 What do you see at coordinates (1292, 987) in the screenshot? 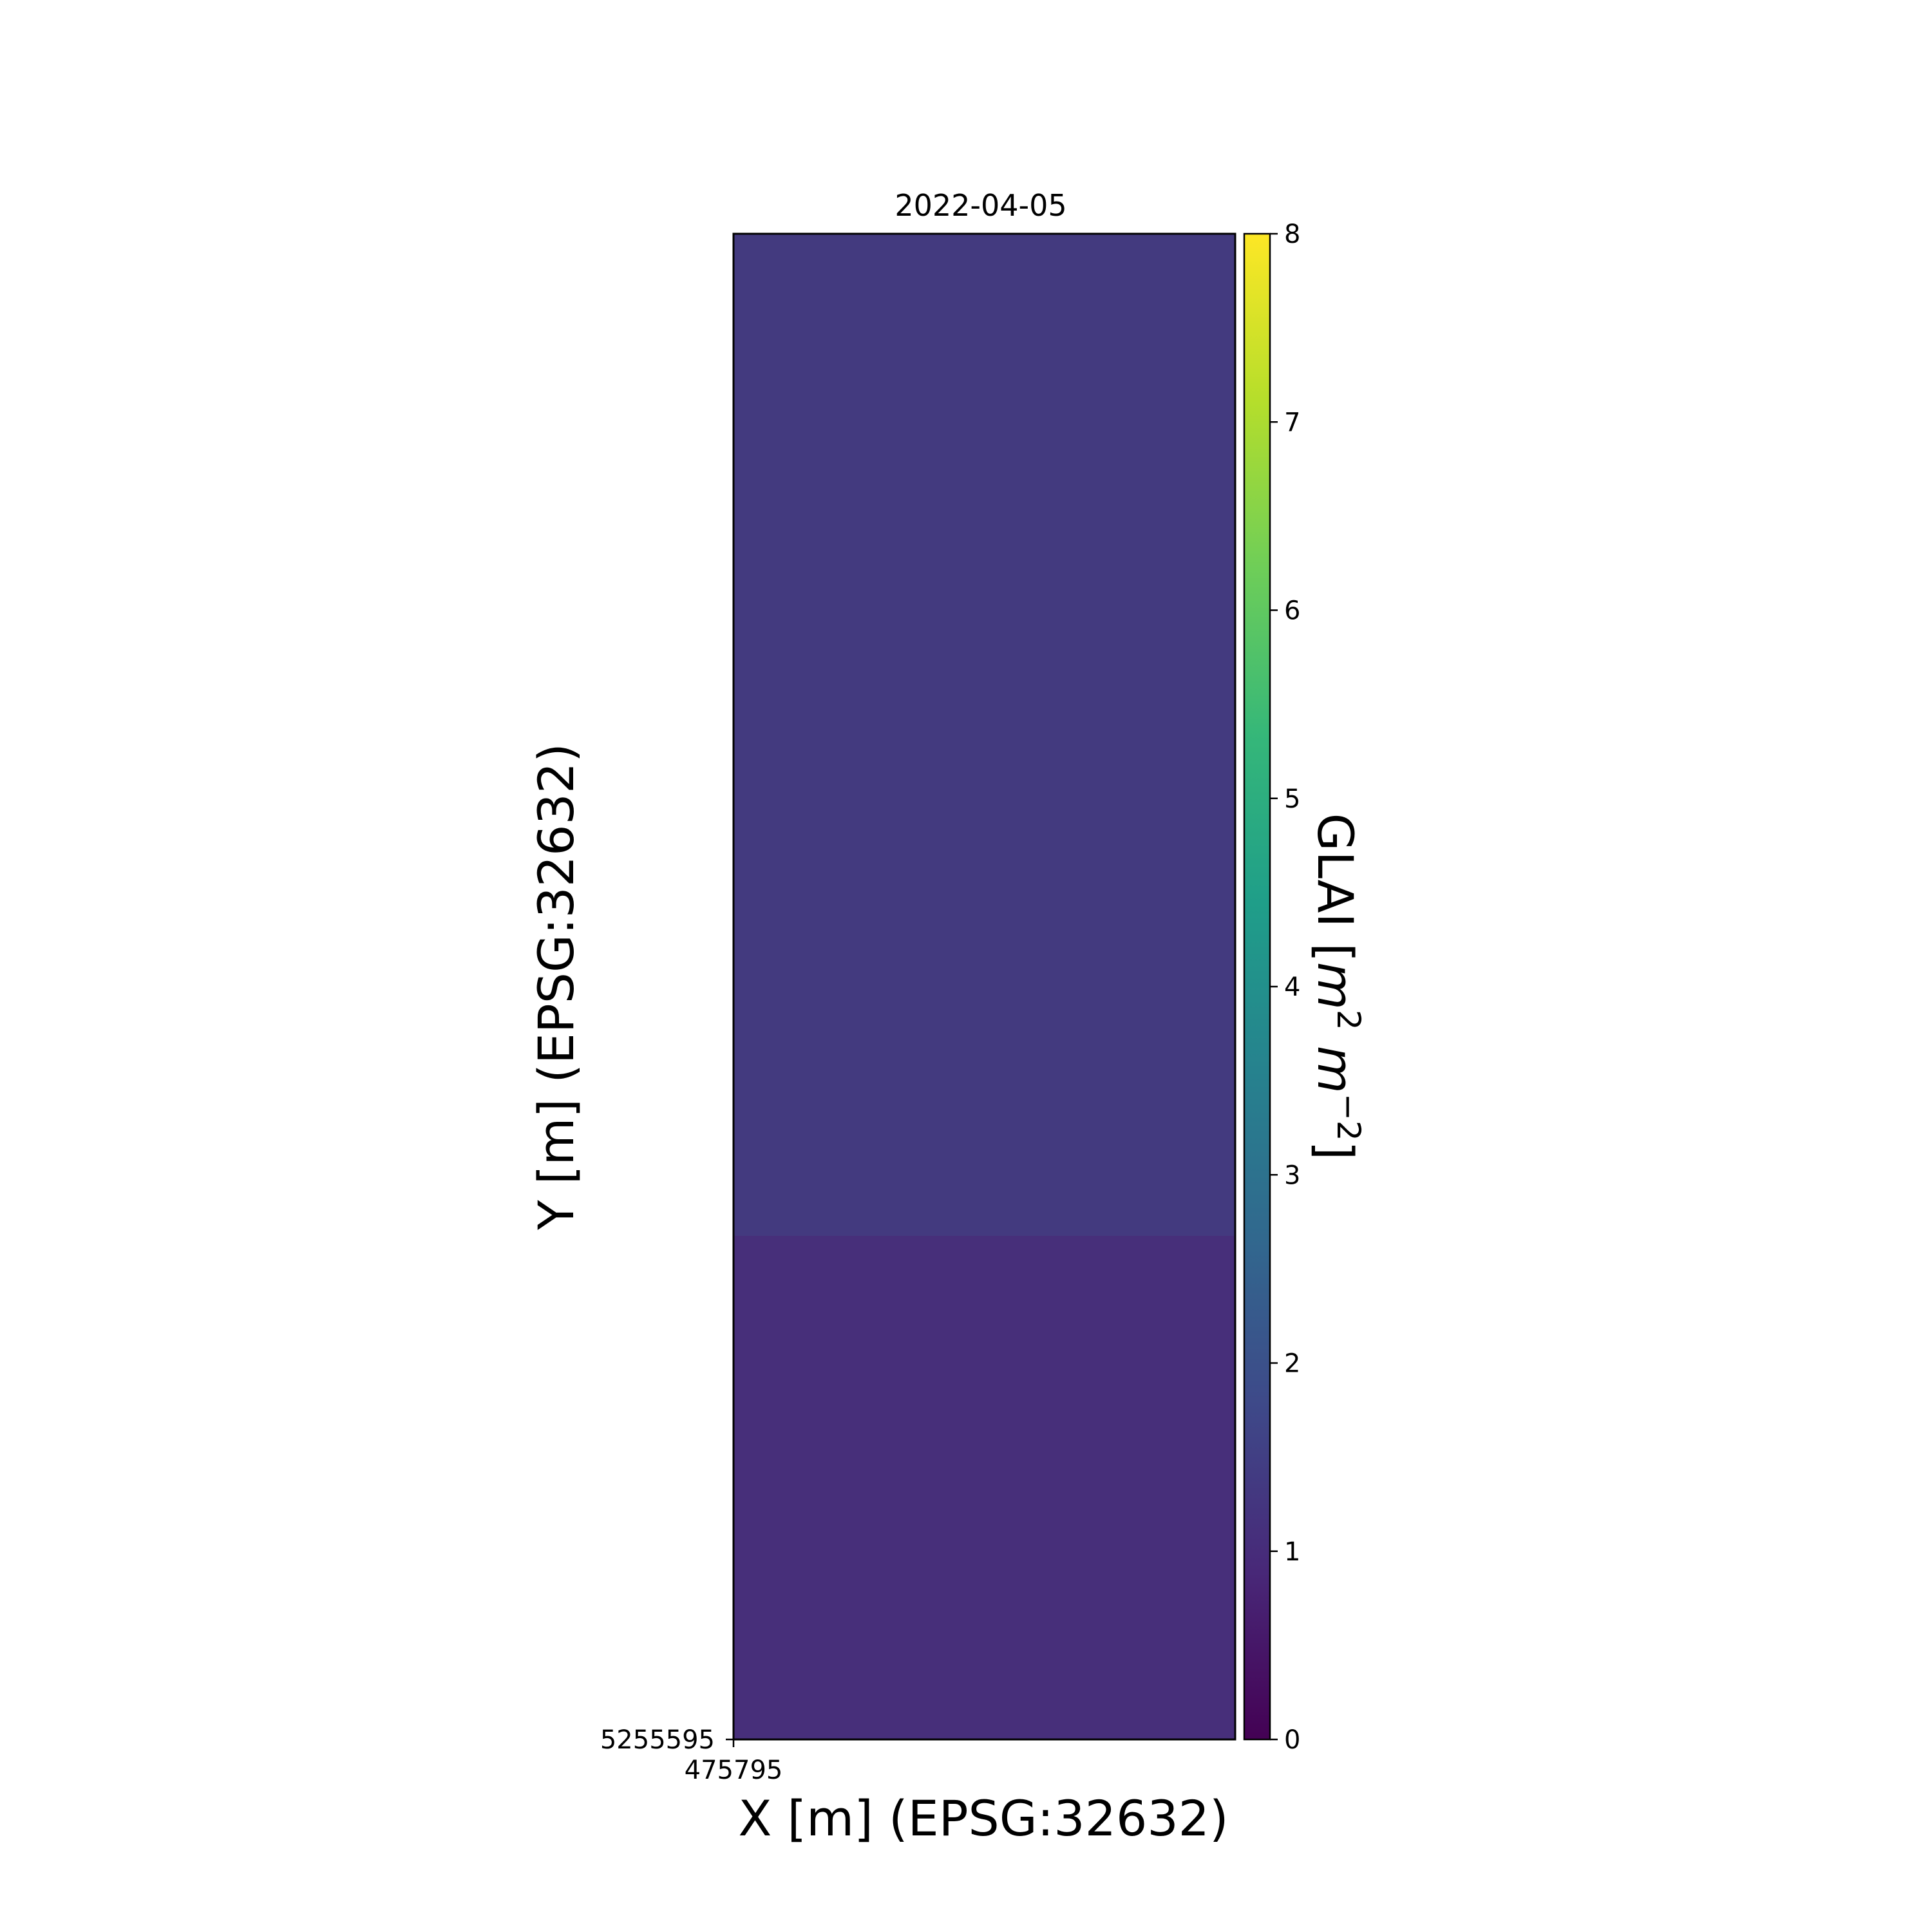
I see `colorbar-tick-label: 4` at bounding box center [1292, 987].